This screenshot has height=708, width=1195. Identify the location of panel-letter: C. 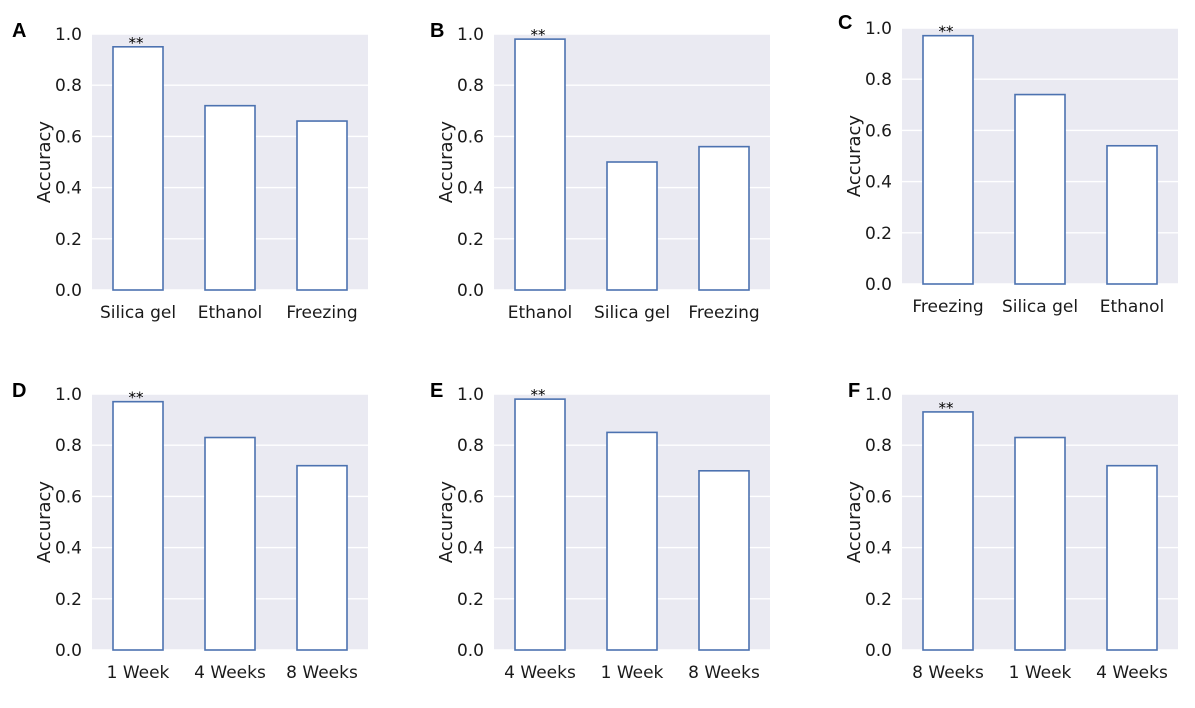
(845, 23).